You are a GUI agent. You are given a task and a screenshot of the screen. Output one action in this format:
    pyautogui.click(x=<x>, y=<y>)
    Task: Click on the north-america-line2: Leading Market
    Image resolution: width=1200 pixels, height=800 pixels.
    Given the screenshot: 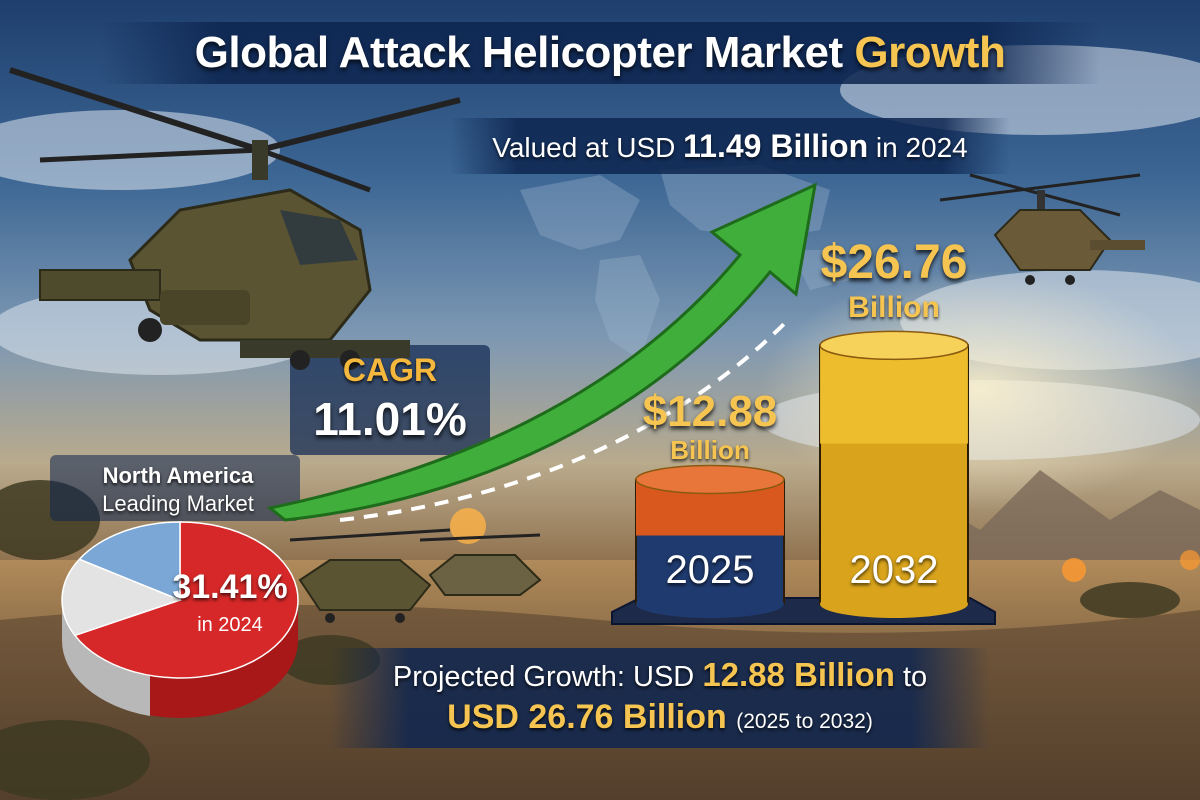 What is the action you would take?
    pyautogui.click(x=178, y=503)
    